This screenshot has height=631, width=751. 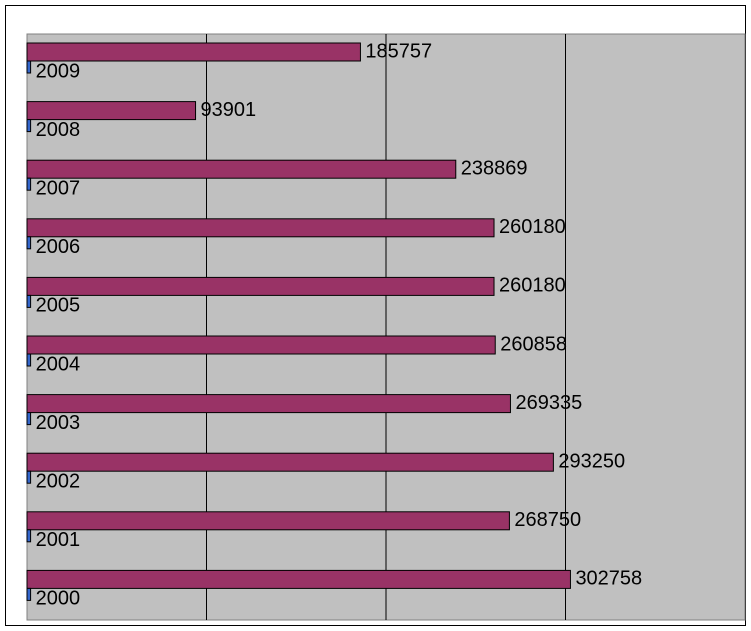 I want to click on data-label: 293250, so click(x=591, y=461).